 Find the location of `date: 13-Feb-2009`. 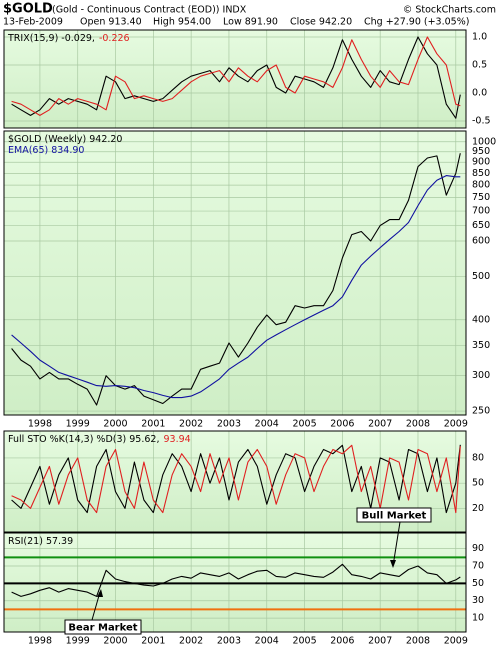

date: 13-Feb-2009 is located at coordinates (33, 22).